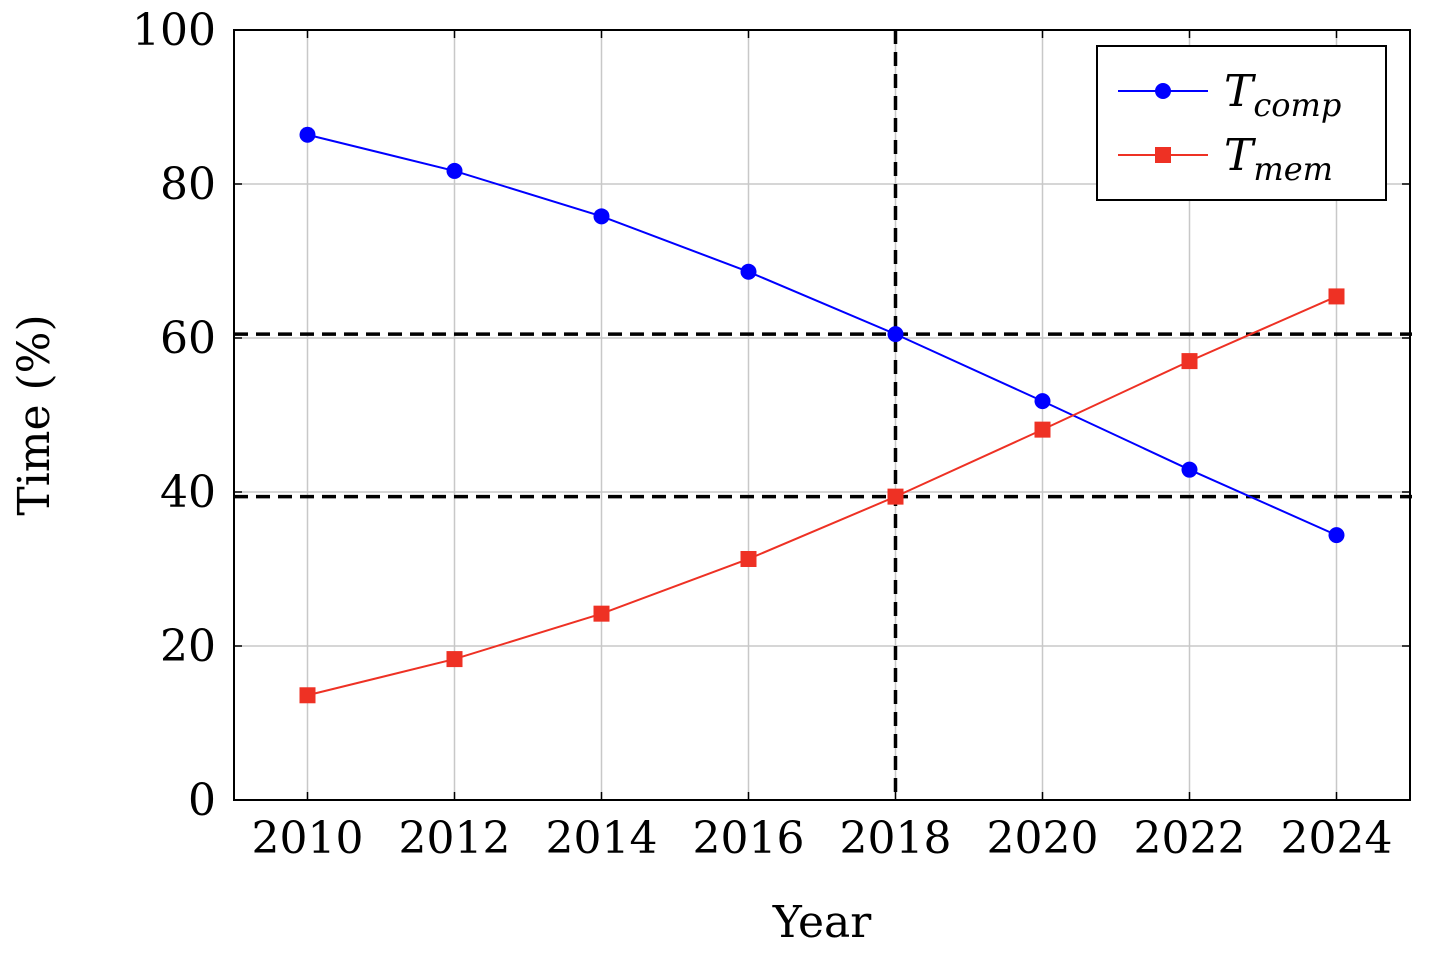  Describe the element at coordinates (188, 338) in the screenshot. I see `y-tick-label: 60` at that location.